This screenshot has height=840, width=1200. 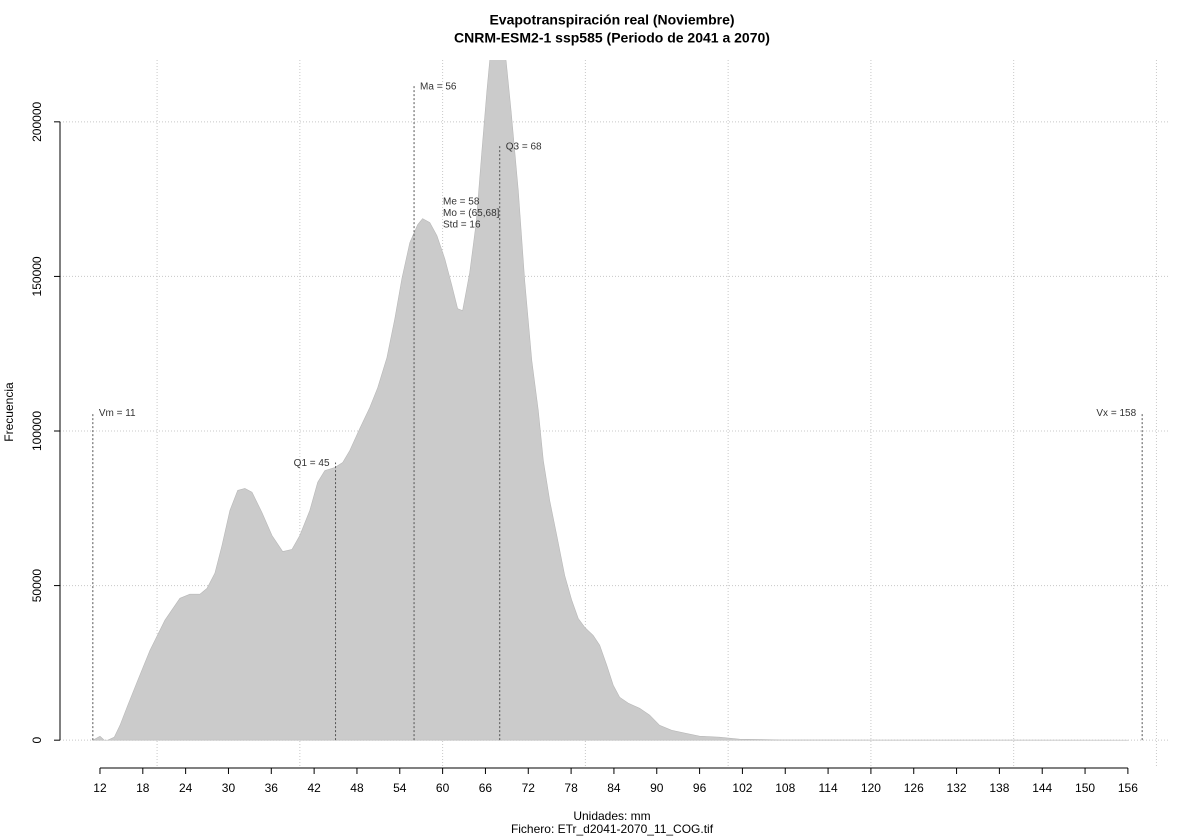 I want to click on stat-label: Q1 = 45, so click(x=312, y=463).